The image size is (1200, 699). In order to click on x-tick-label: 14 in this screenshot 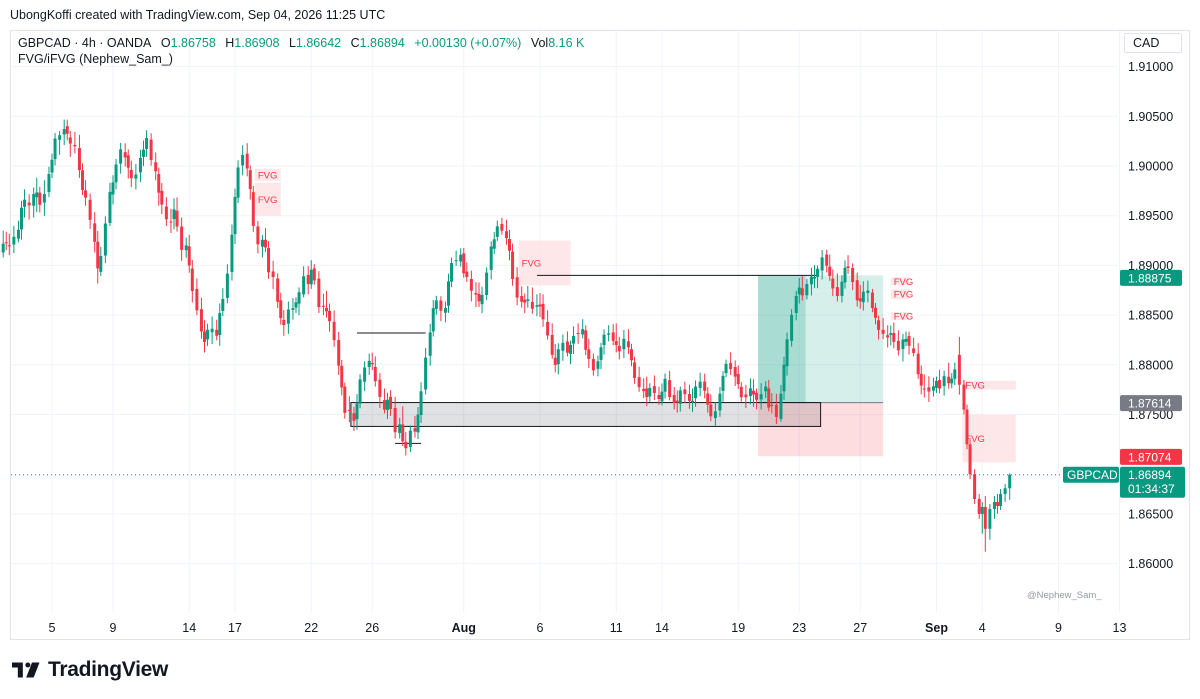, I will do `click(662, 628)`.